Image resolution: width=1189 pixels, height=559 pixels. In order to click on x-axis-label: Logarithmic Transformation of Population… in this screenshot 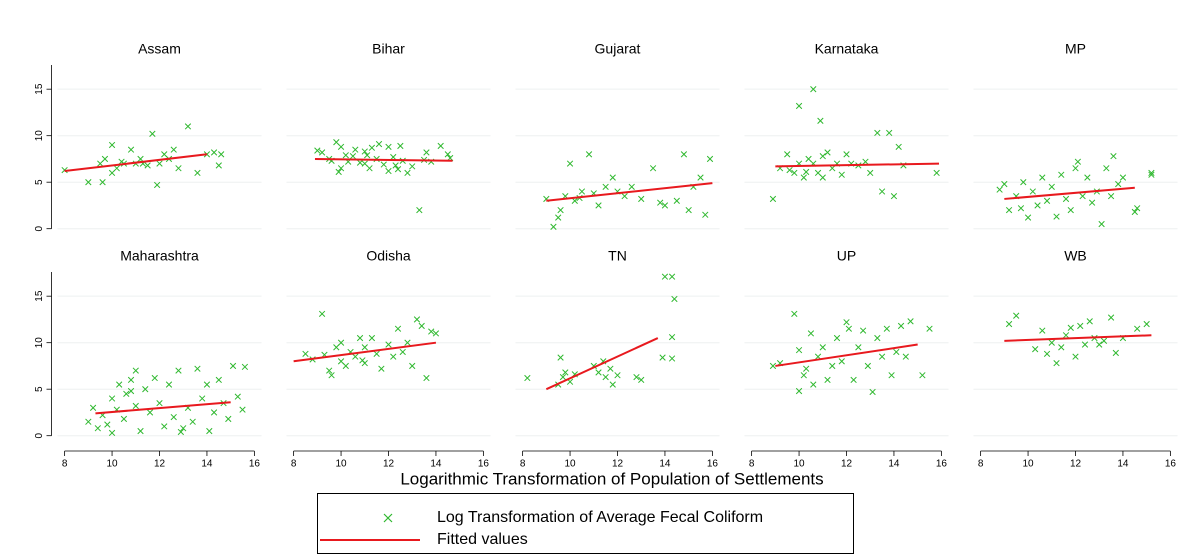, I will do `click(611, 478)`.